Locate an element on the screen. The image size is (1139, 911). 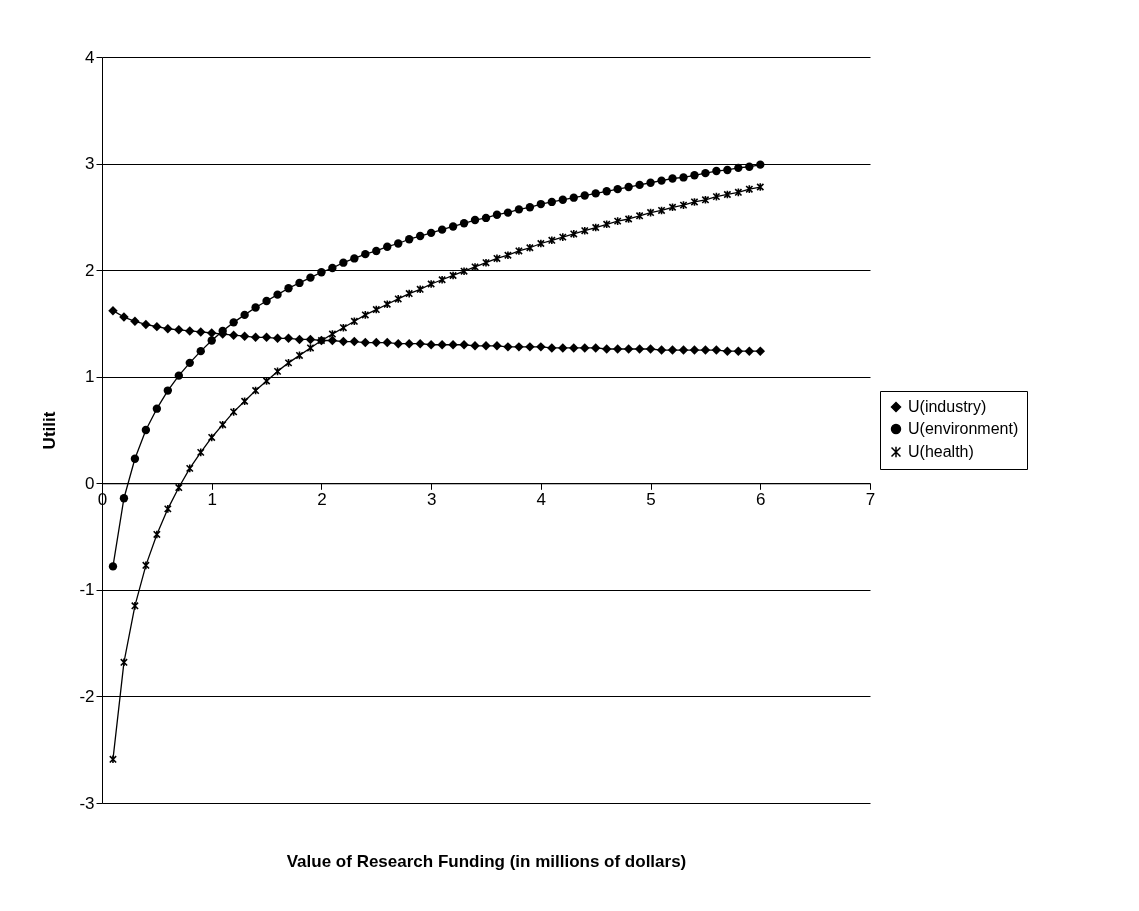
y-tick-label: -2 is located at coordinates (87, 696).